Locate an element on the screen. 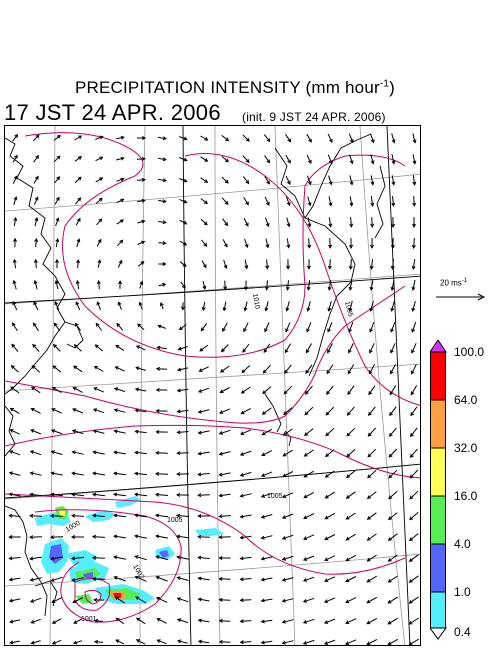 The width and height of the screenshot is (500, 650). precip-shading is located at coordinates (130, 550).